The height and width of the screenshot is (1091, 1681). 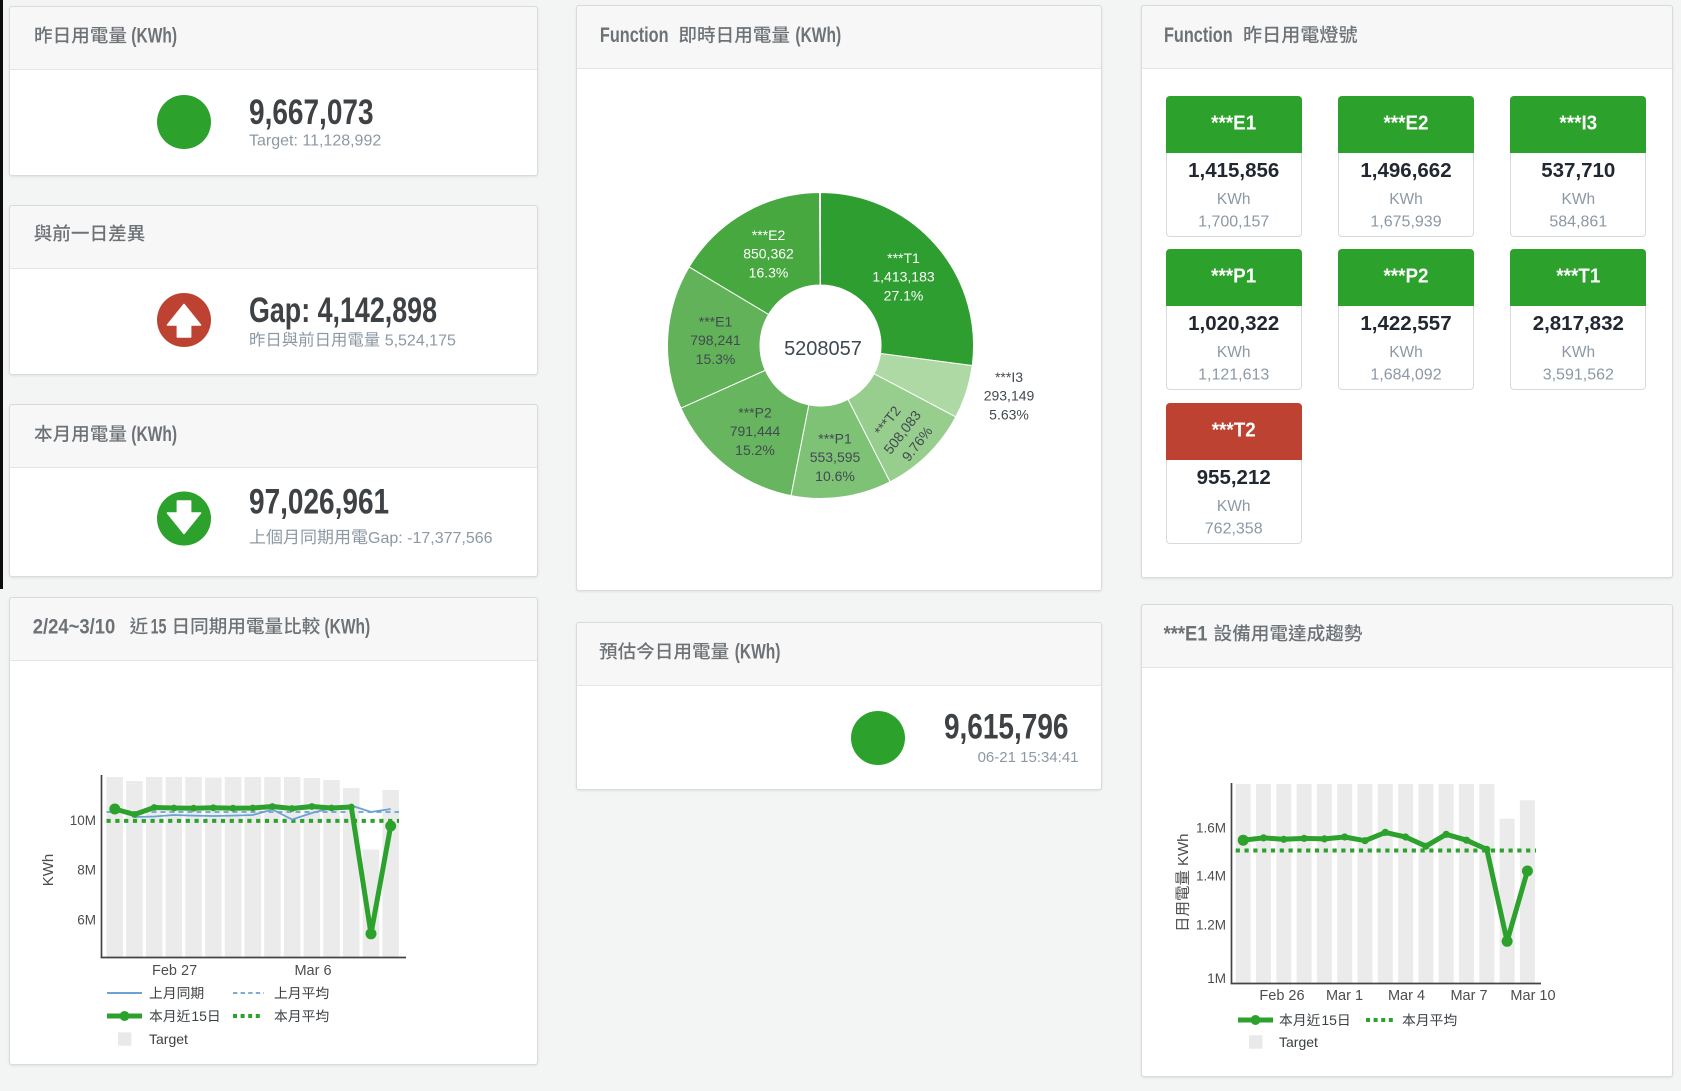 What do you see at coordinates (1405, 323) in the screenshot?
I see `svg-text: 1,422,557` at bounding box center [1405, 323].